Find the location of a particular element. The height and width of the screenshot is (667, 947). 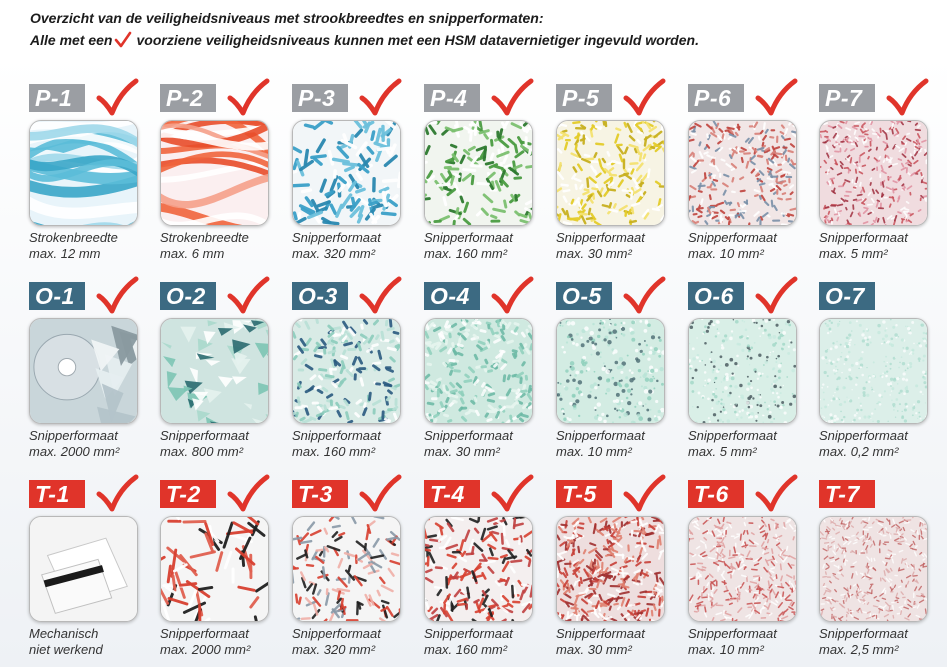

intro-line-2-before: Alle met een is located at coordinates (71, 40).